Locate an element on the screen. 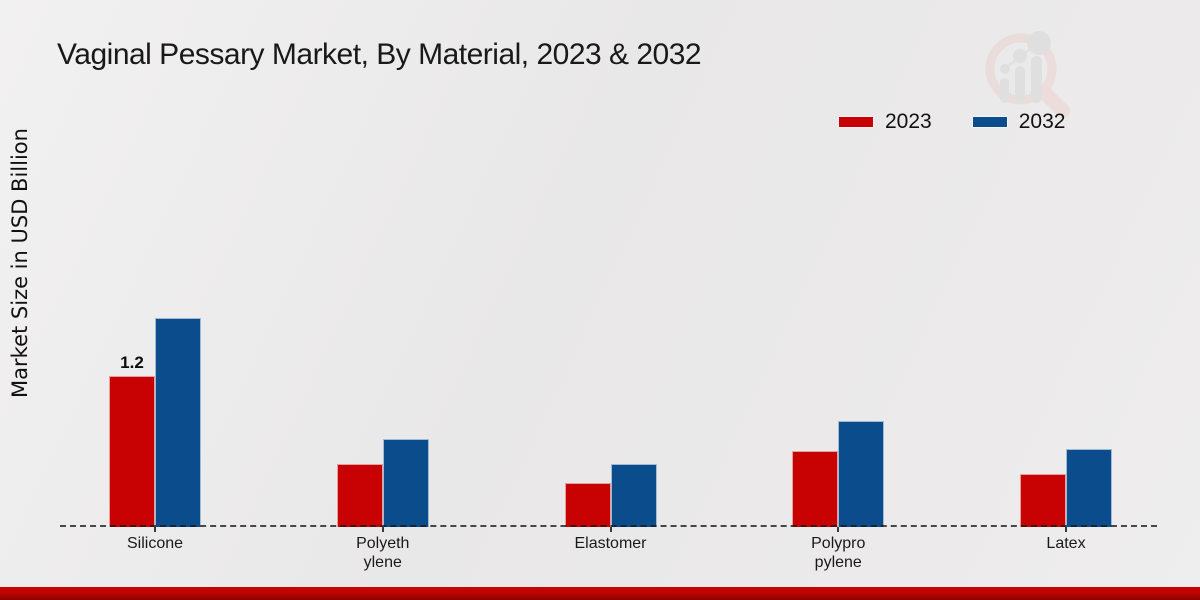  x-tick-label-elastomer: Elastomer is located at coordinates (610, 543).